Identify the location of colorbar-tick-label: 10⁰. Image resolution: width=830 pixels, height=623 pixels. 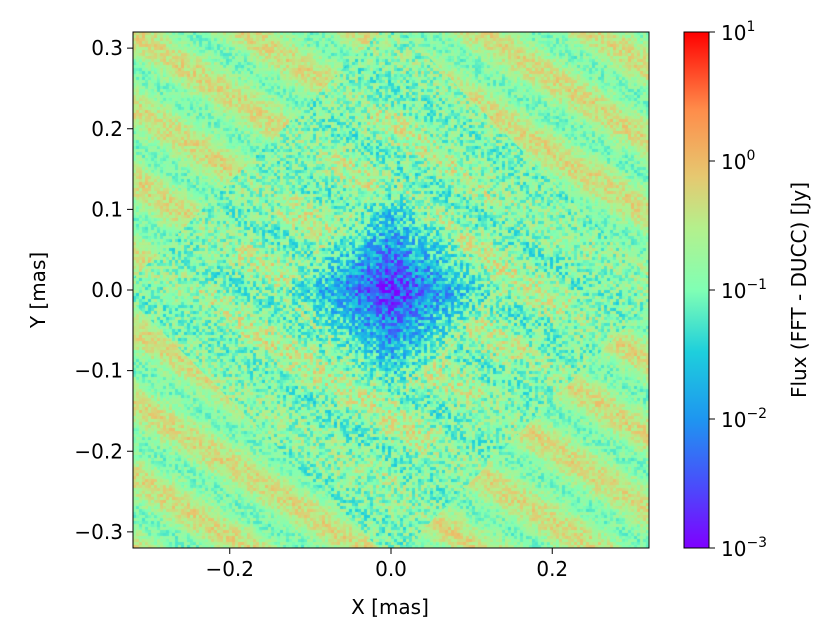
(738, 161).